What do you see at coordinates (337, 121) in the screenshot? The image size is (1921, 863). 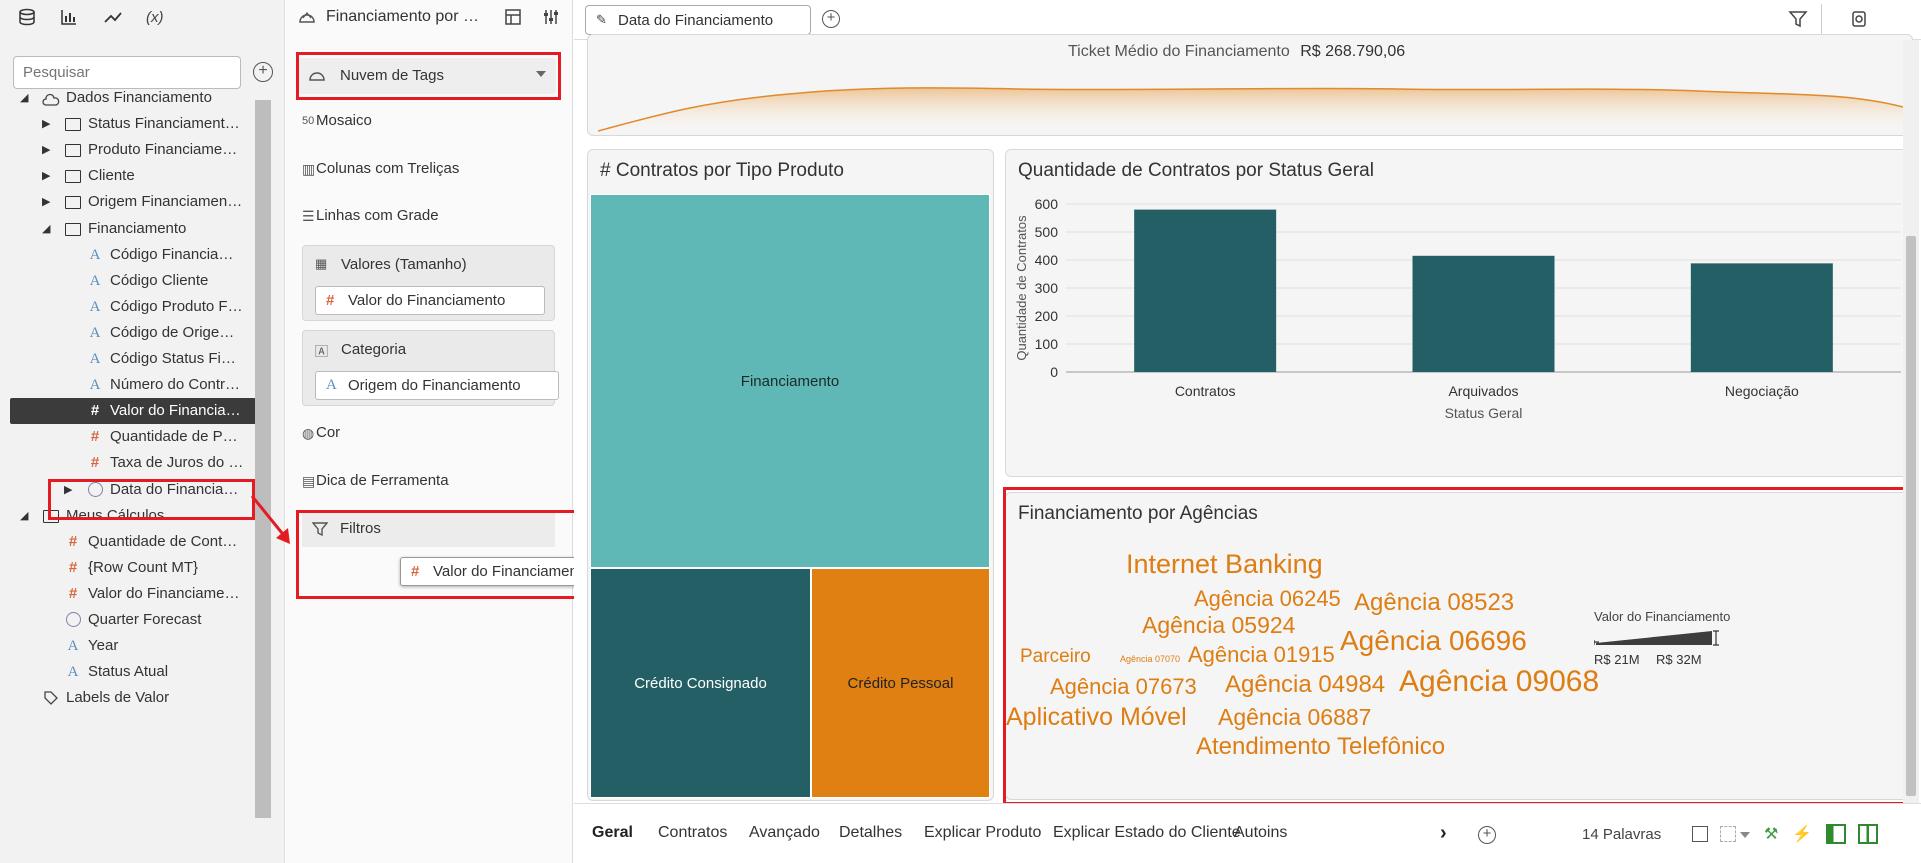 I see `mosaic-item: 50 Mosaico` at bounding box center [337, 121].